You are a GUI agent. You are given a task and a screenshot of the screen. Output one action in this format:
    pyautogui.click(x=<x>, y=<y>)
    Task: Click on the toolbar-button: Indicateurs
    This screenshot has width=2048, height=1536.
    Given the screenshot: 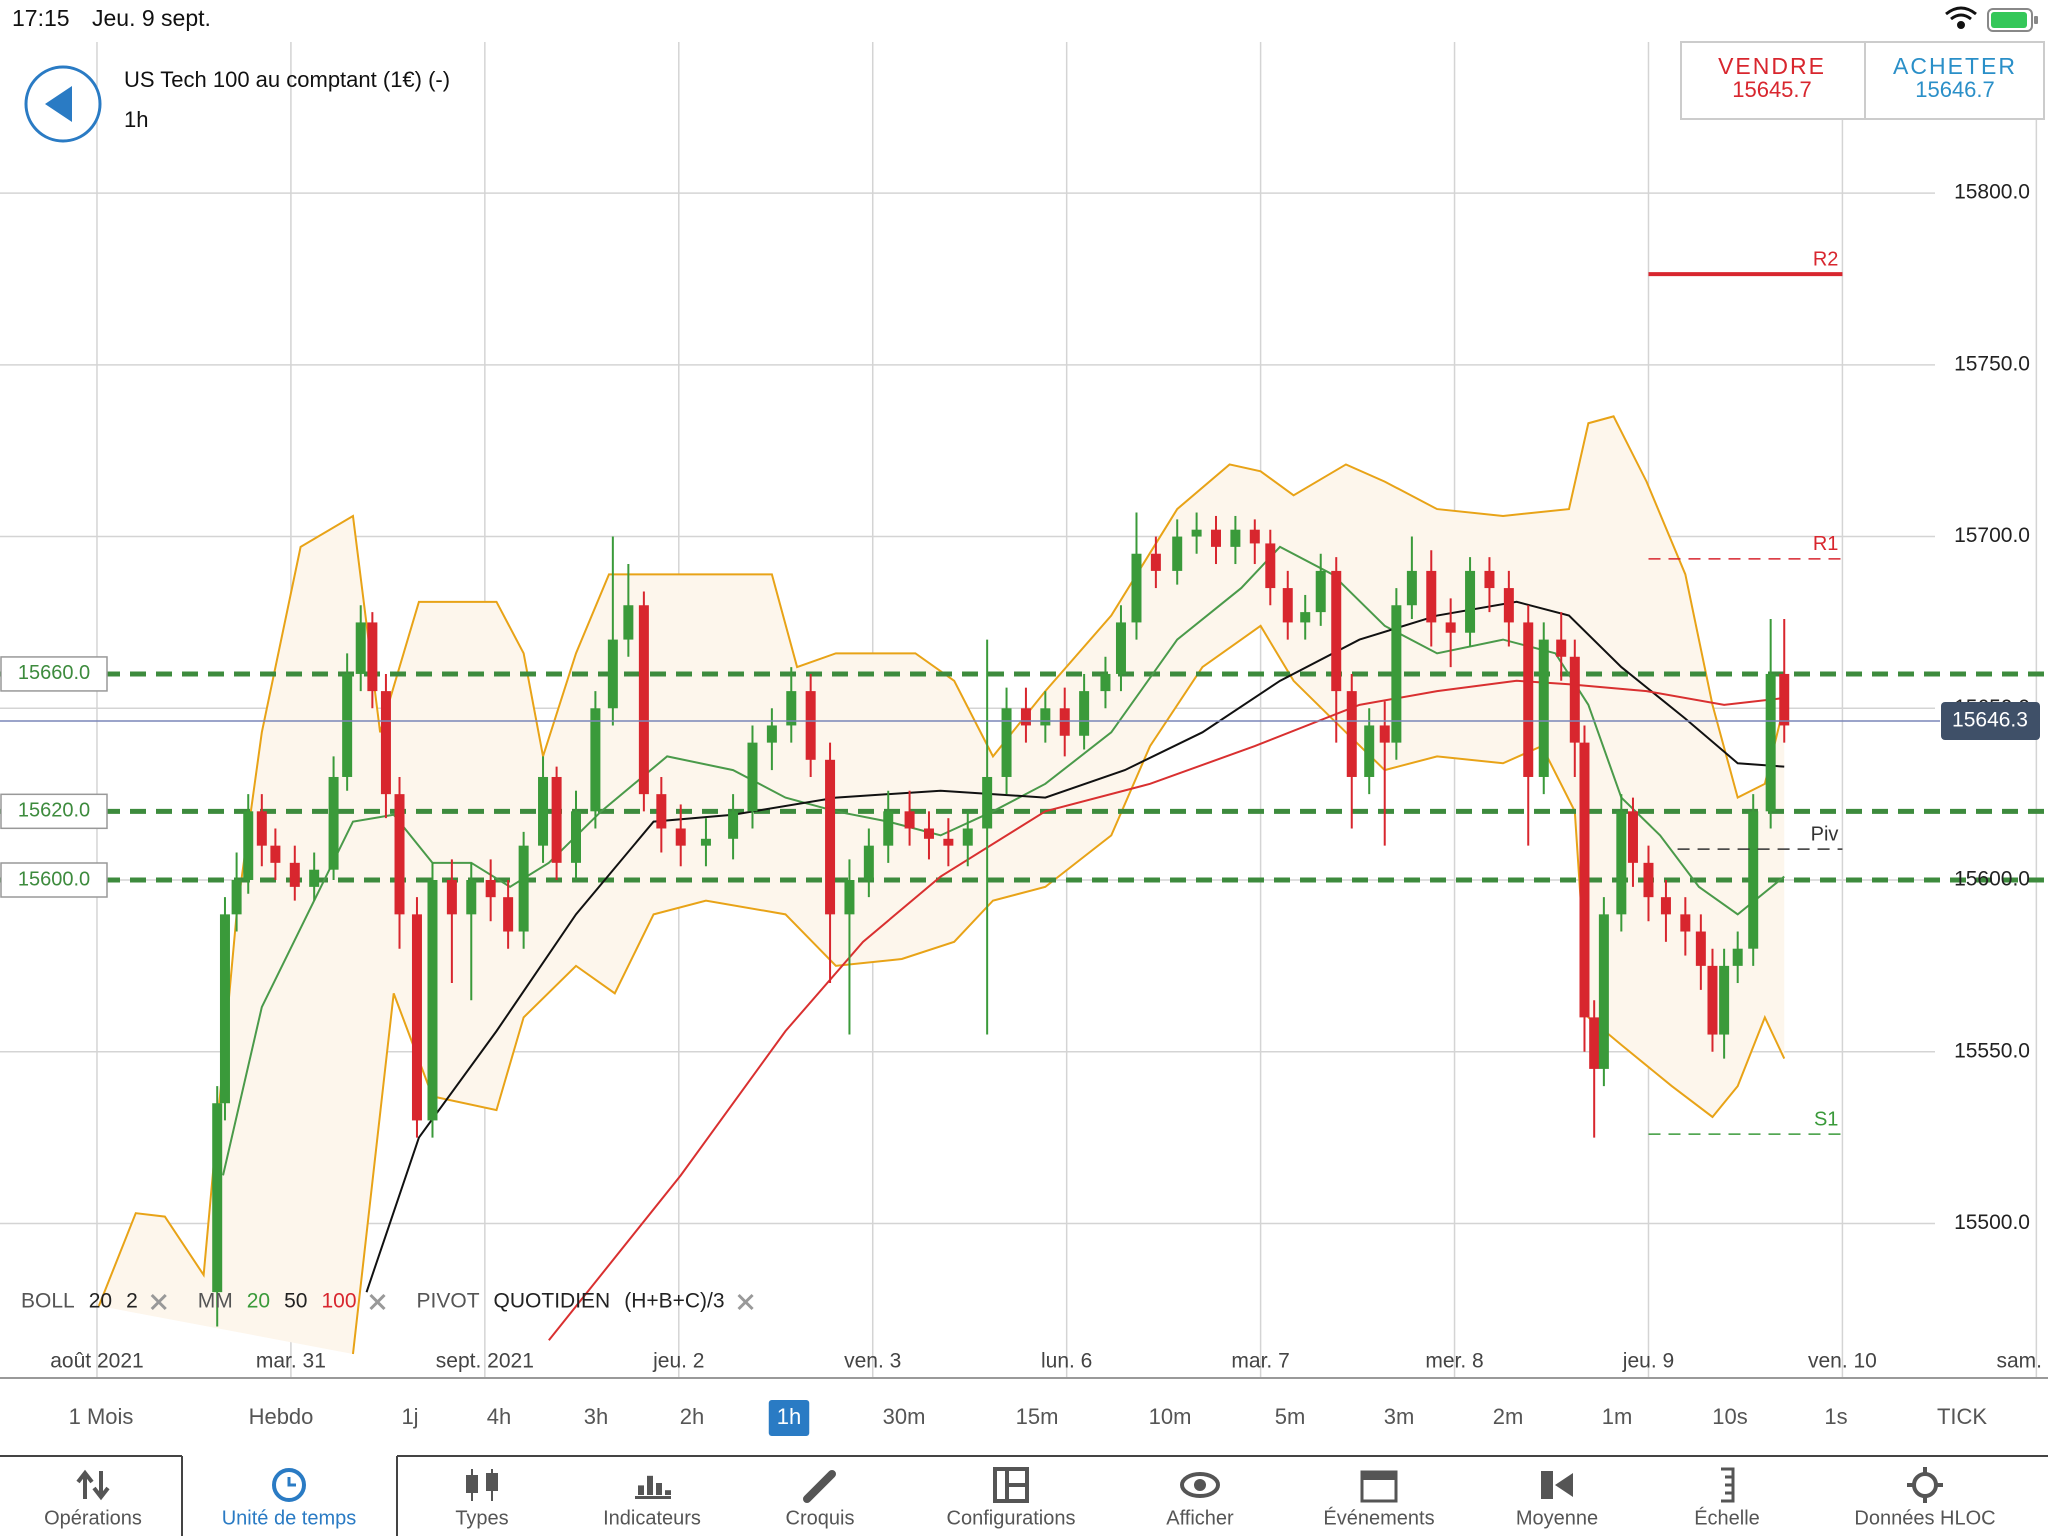 What is the action you would take?
    pyautogui.click(x=652, y=1502)
    